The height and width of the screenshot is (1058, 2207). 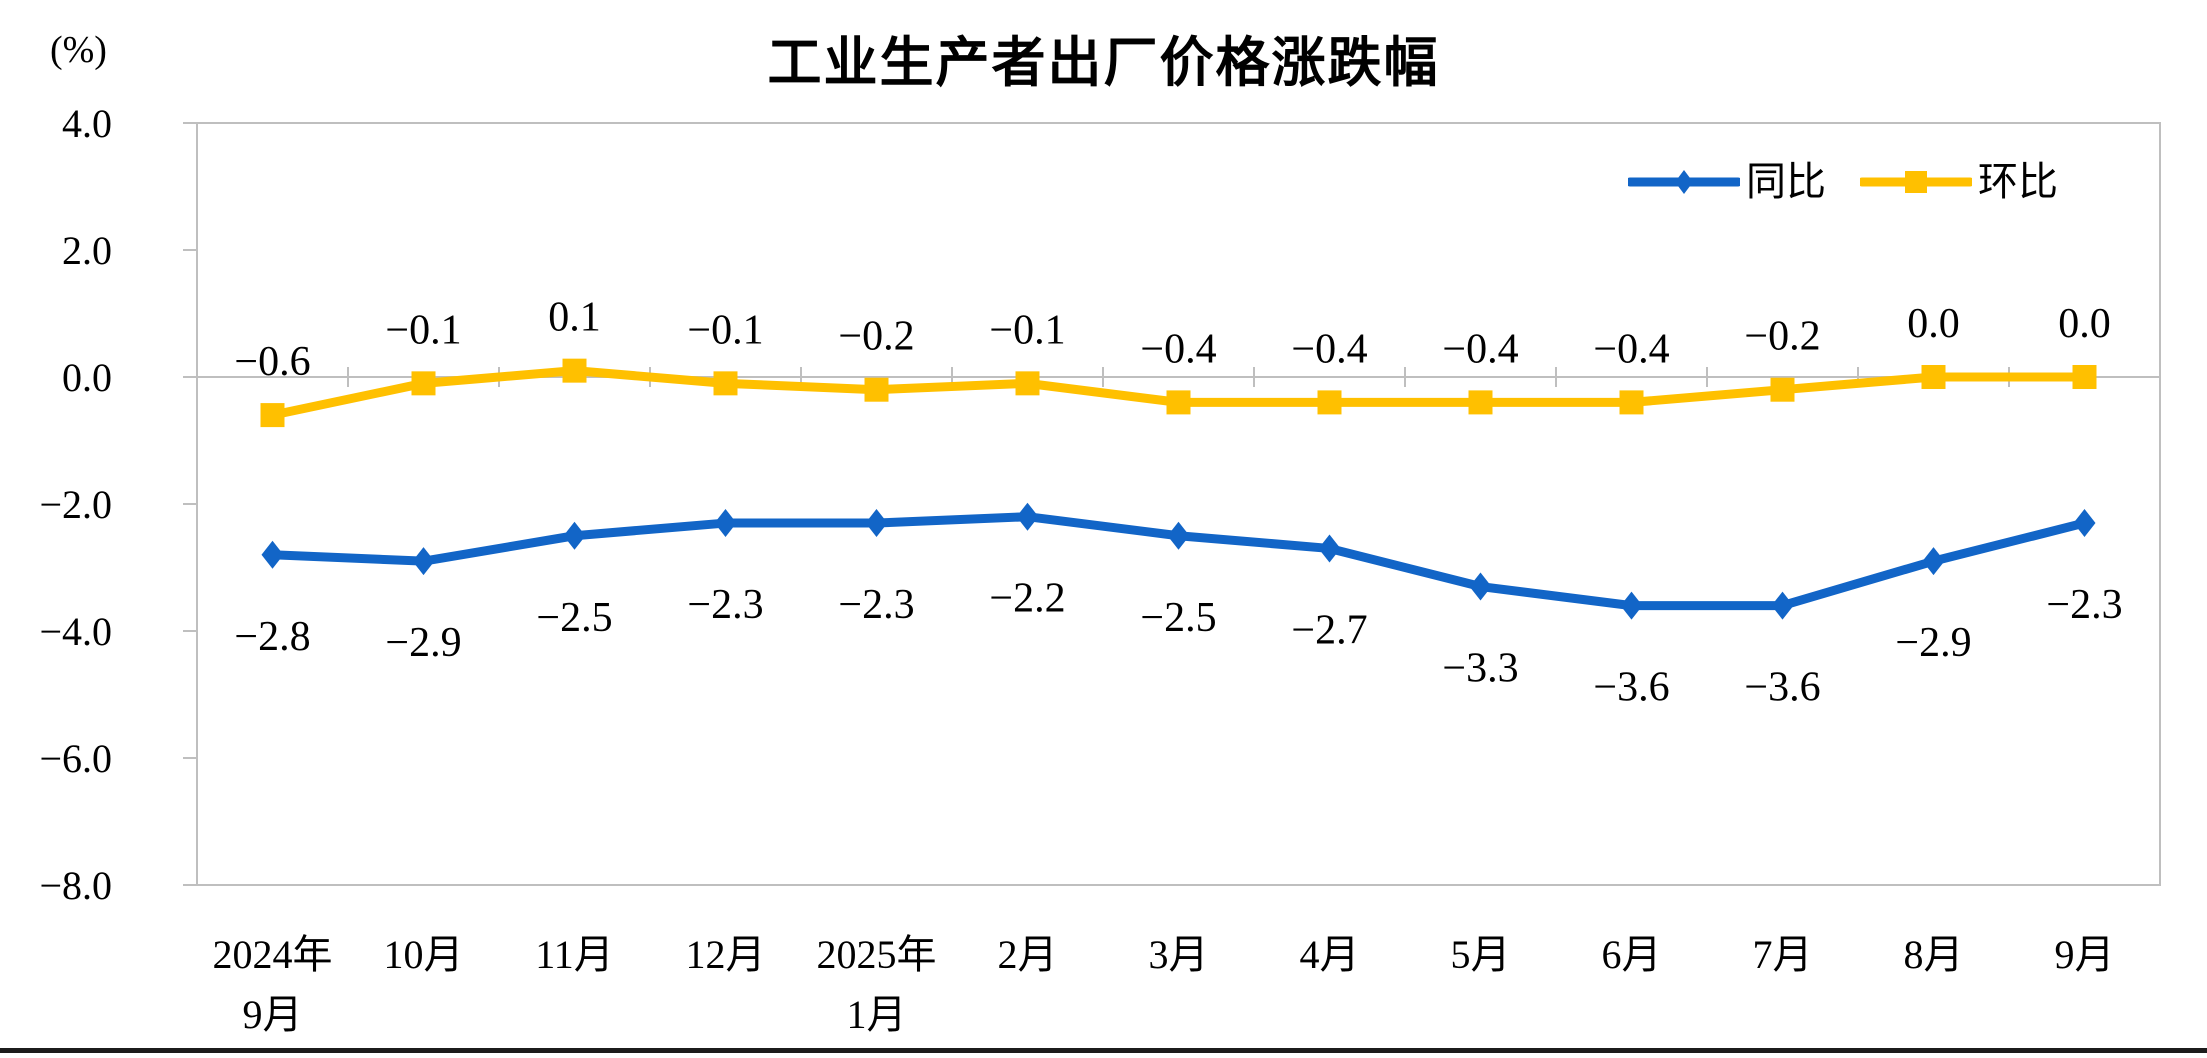 I want to click on legend-yoy-swatch, so click(x=1684, y=182).